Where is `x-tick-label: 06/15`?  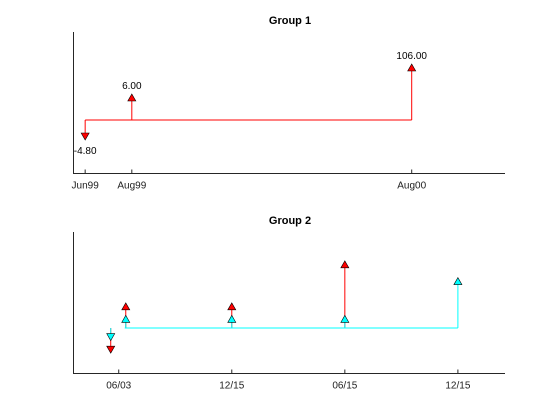
x-tick-label: 06/15 is located at coordinates (344, 386).